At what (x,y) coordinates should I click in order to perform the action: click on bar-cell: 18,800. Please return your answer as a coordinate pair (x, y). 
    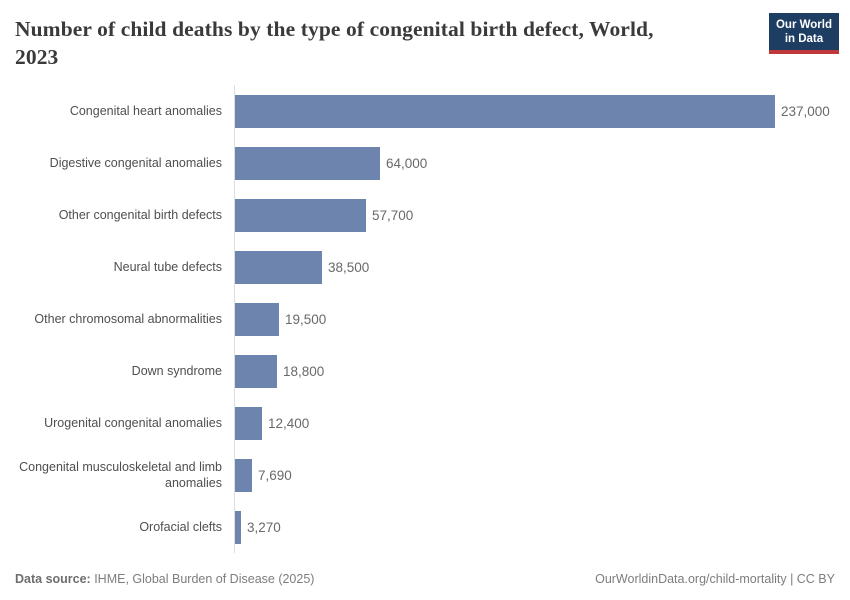
    Looking at the image, I should click on (534, 371).